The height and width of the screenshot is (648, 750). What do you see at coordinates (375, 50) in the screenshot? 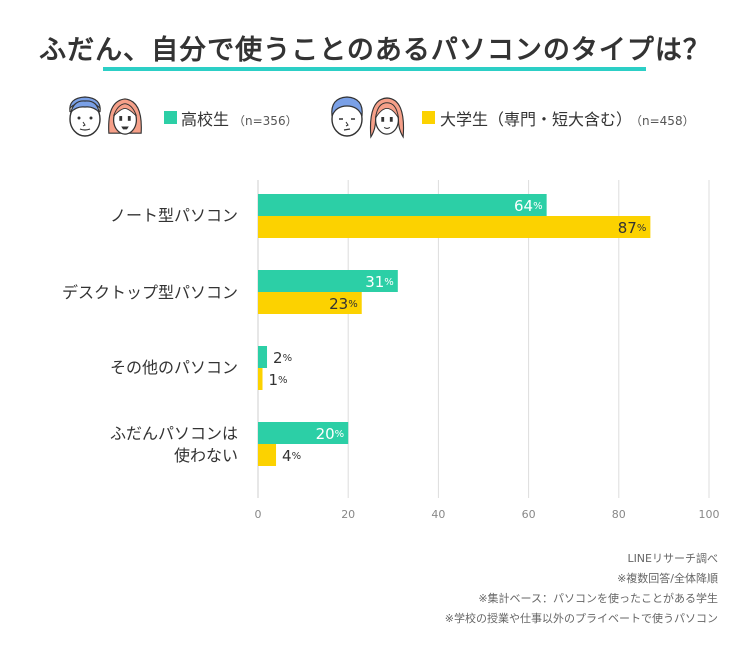
I see `chart-title: ふだん、自分で使うことのあるパソコンのタイプは？` at bounding box center [375, 50].